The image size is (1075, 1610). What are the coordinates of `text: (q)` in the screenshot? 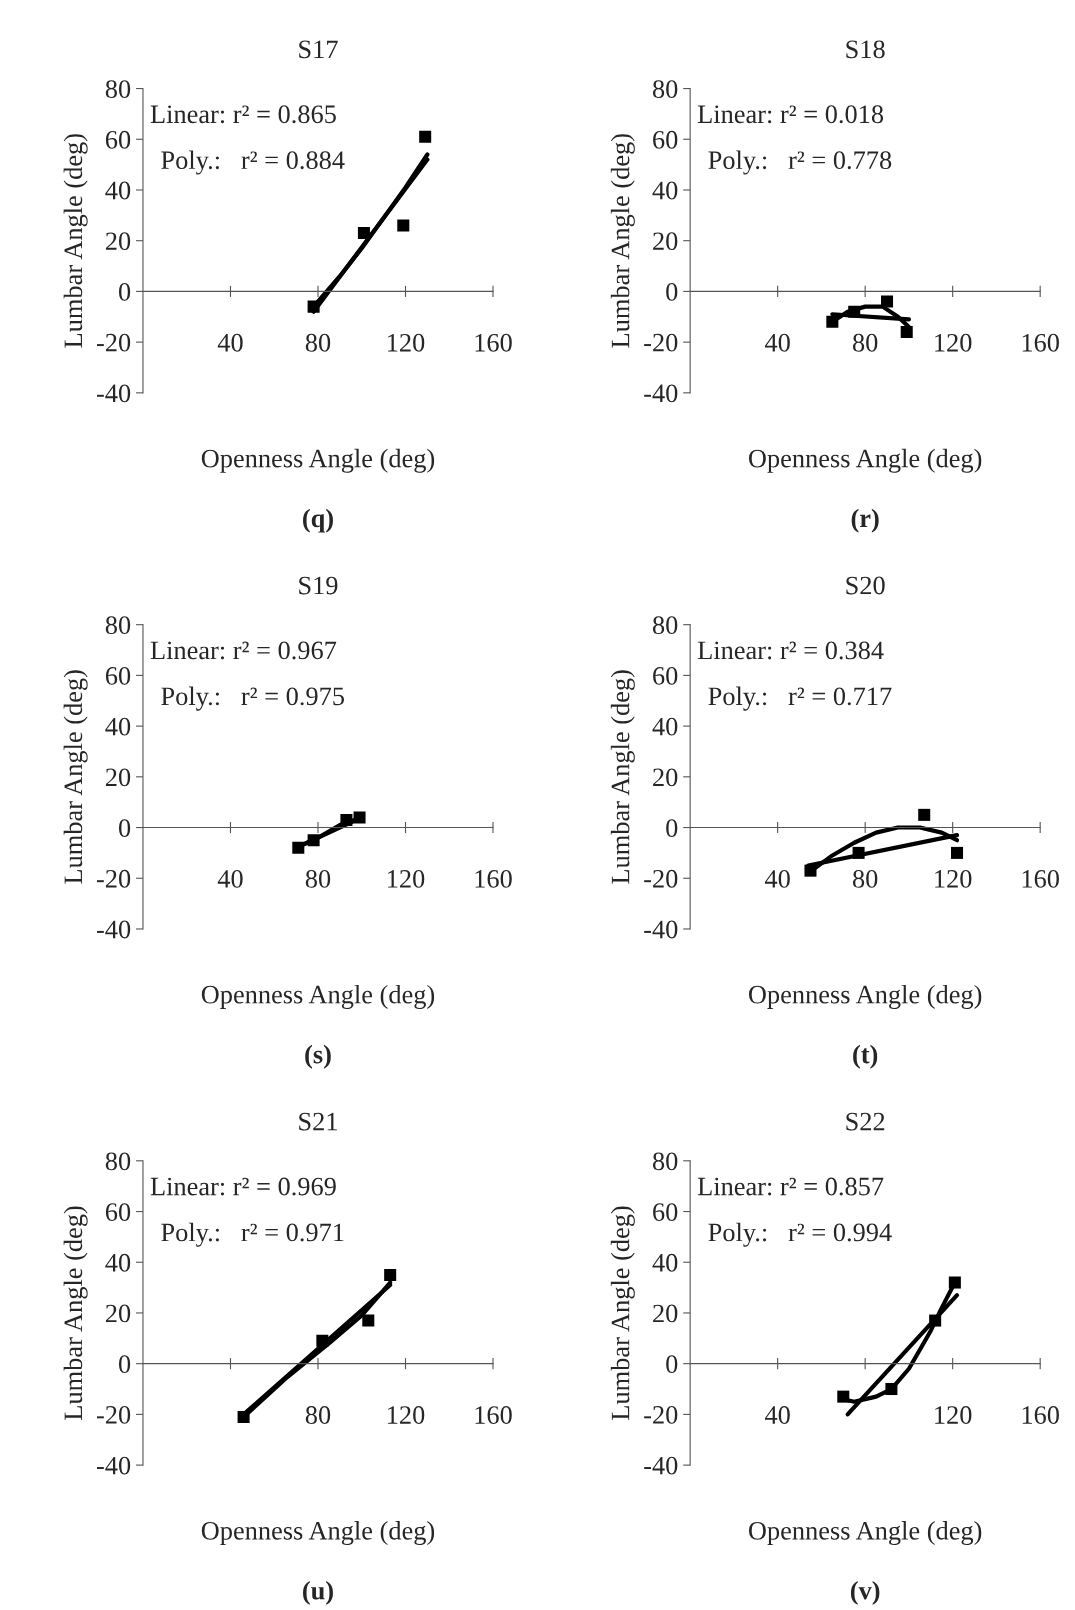 It's located at (318, 520).